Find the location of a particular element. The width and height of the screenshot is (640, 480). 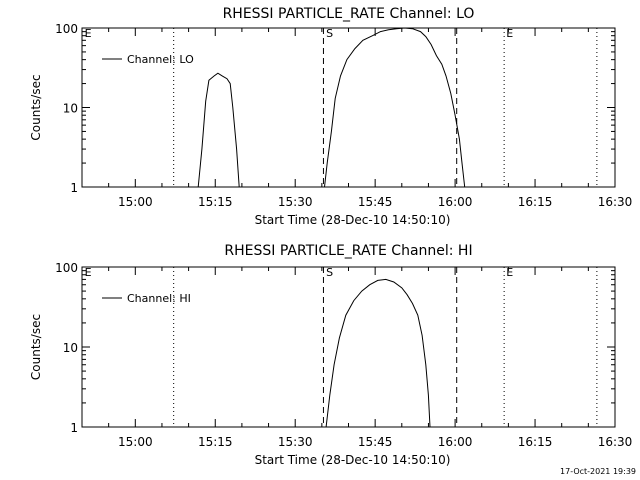

legend-label: Channel: LO is located at coordinates (160, 59).